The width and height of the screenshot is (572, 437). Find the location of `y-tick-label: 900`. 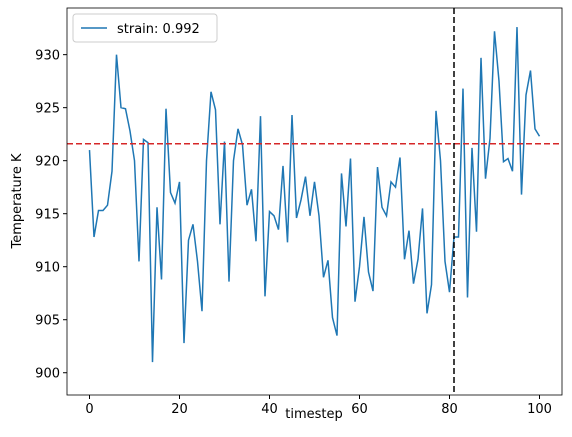

y-tick-label: 900 is located at coordinates (47, 374).